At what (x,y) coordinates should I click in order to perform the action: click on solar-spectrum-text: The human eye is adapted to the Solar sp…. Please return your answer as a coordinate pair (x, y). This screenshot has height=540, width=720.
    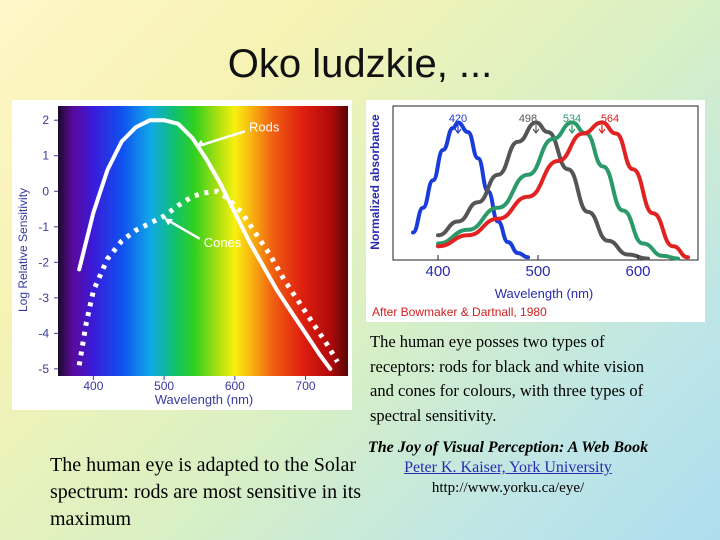
    Looking at the image, I should click on (206, 492).